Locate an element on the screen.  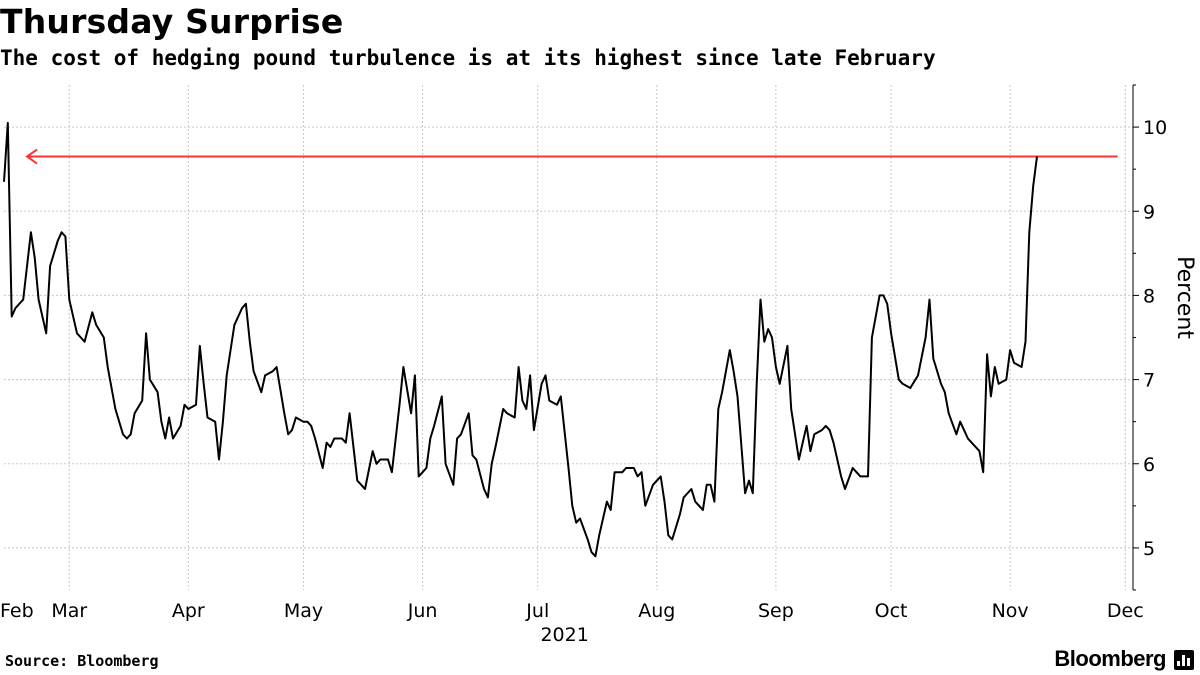
y-tick-label: 6 is located at coordinates (1149, 465).